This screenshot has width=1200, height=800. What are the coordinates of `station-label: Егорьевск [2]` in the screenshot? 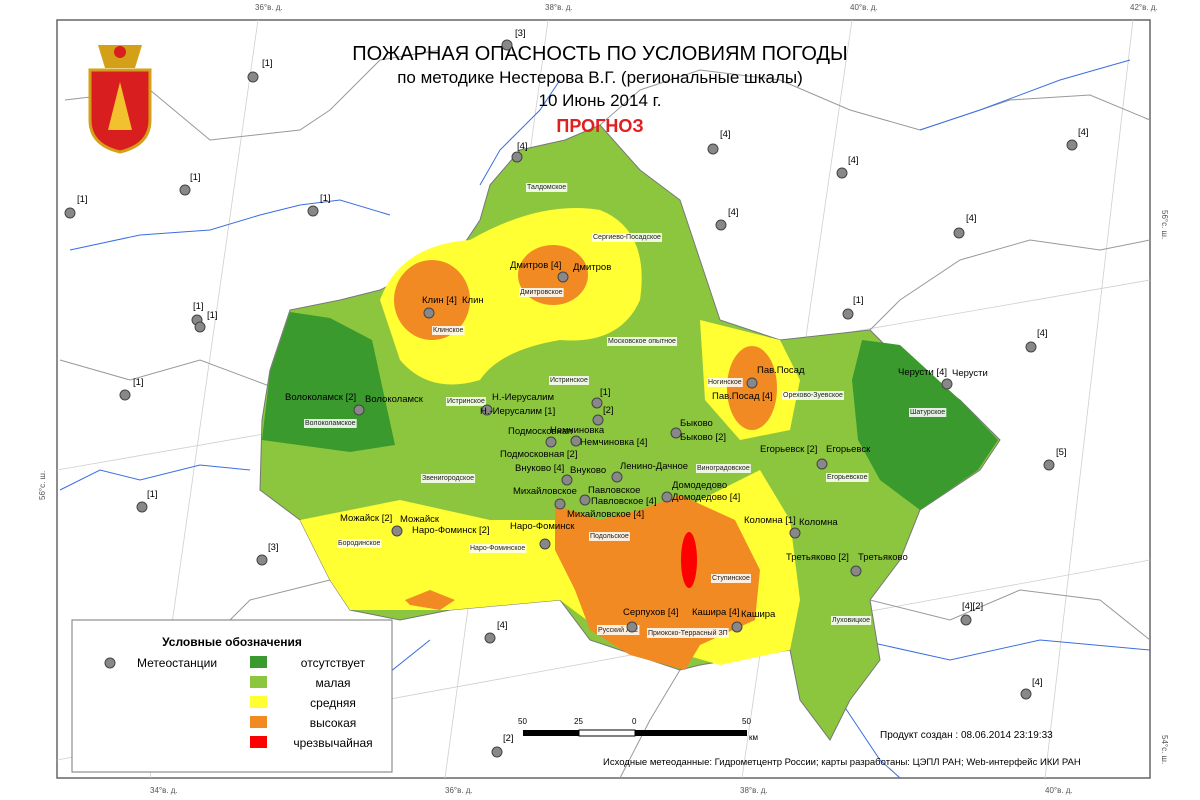 It's located at (788, 449).